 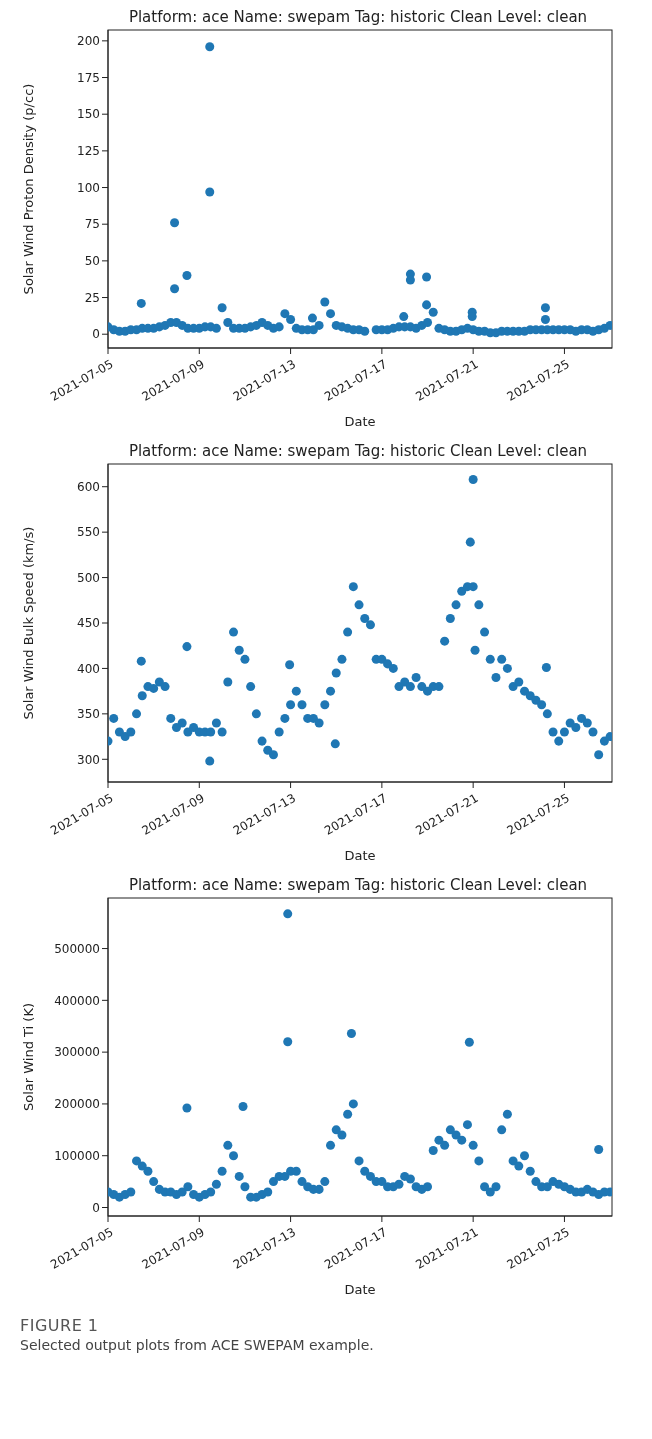 What do you see at coordinates (88, 486) in the screenshot?
I see `y-tick-label: 600` at bounding box center [88, 486].